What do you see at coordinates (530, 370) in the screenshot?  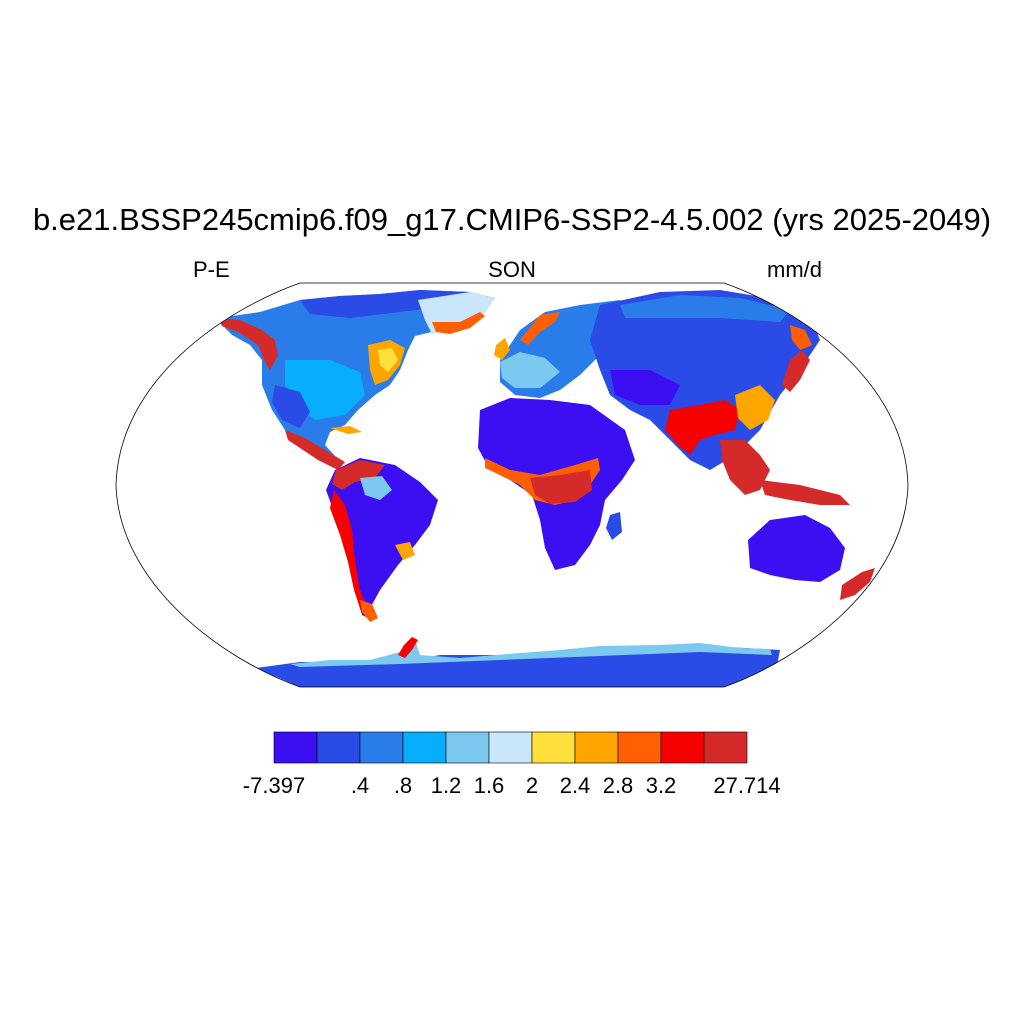 I see `europe-west-light` at bounding box center [530, 370].